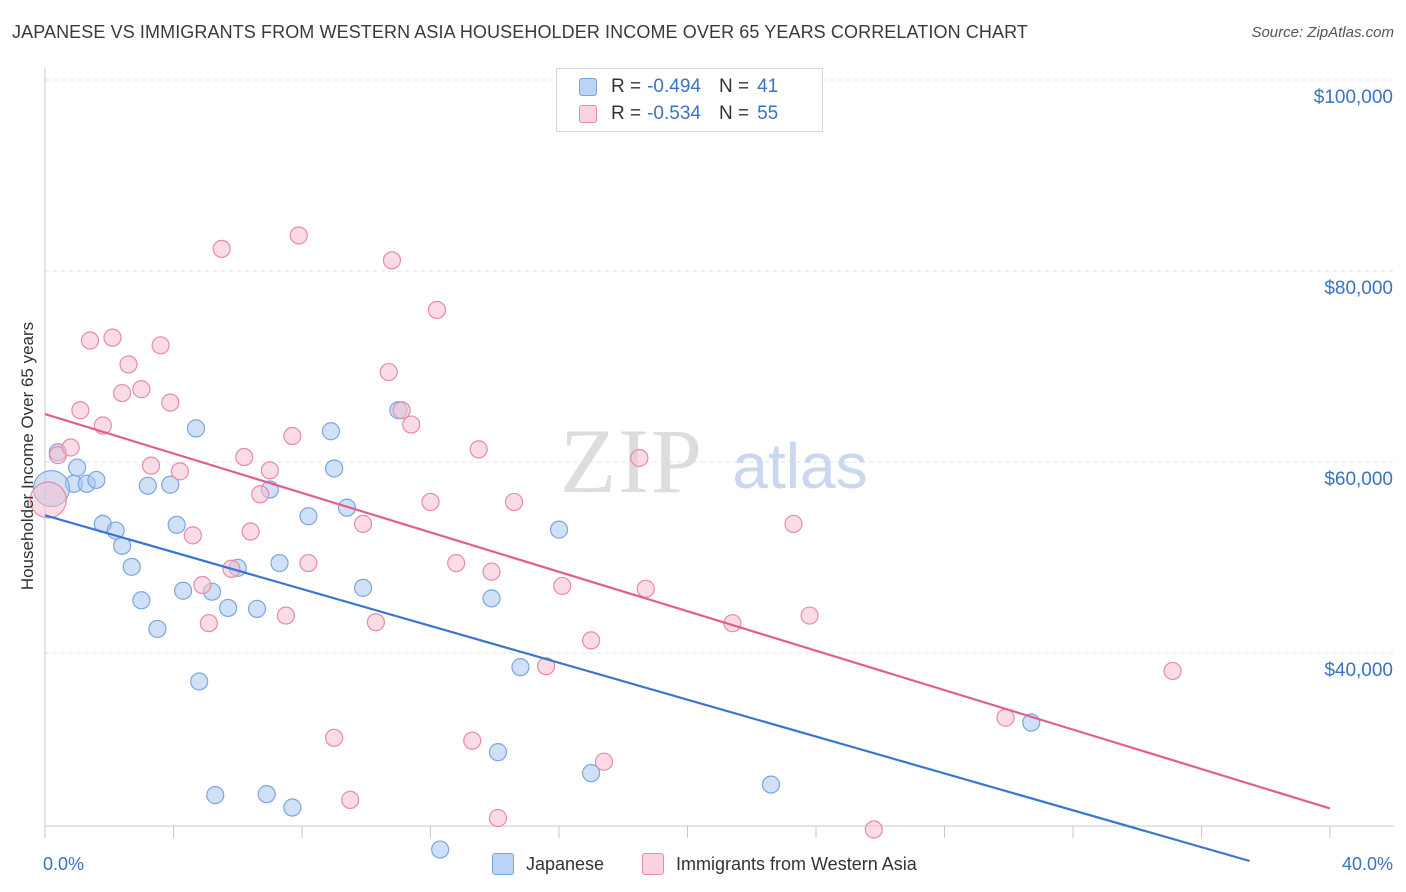 The width and height of the screenshot is (1406, 892). I want to click on legend-japanese-swatch, so click(503, 864).